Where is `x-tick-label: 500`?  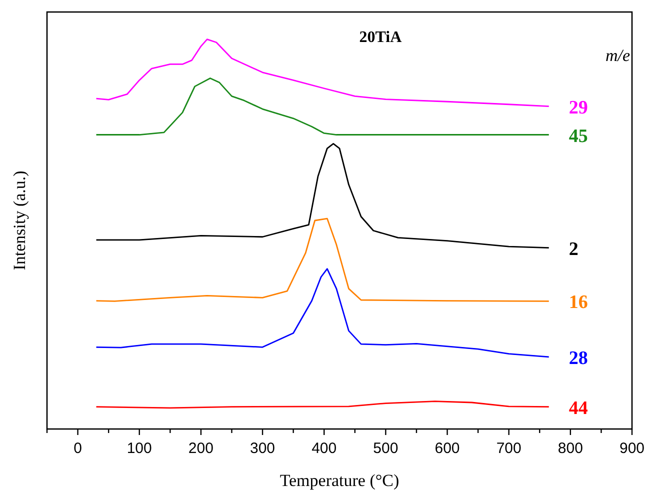 x-tick-label: 500 is located at coordinates (385, 448).